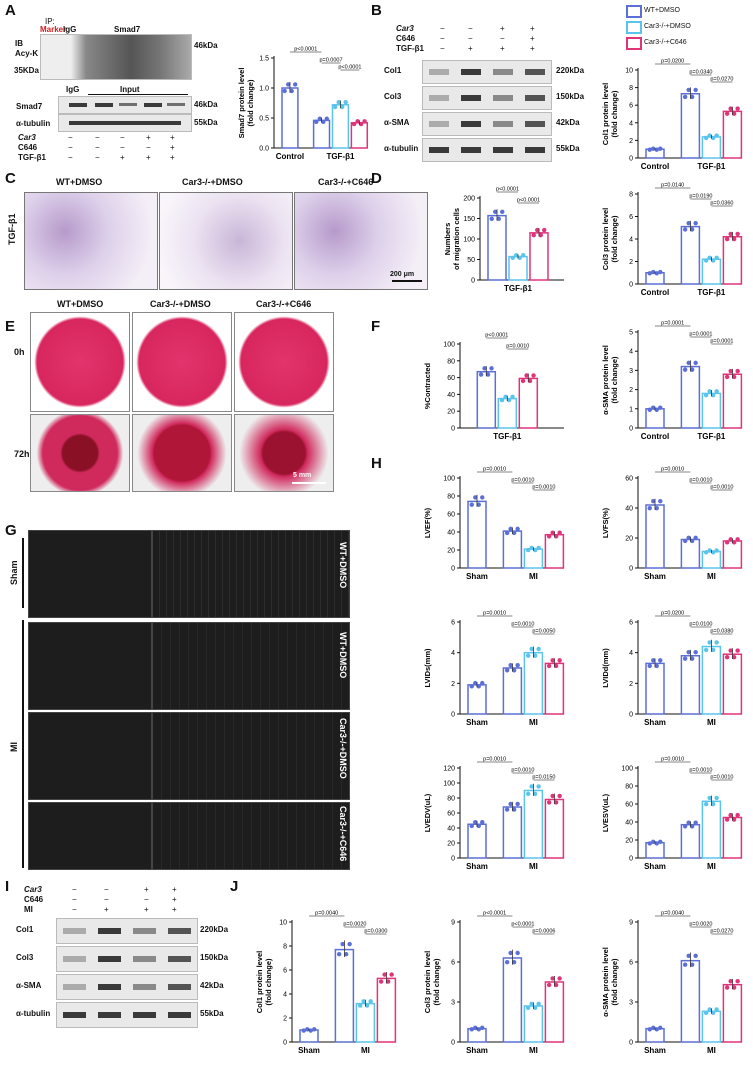 This screenshot has width=753, height=1066. I want to click on panel-label-b: B, so click(376, 10).